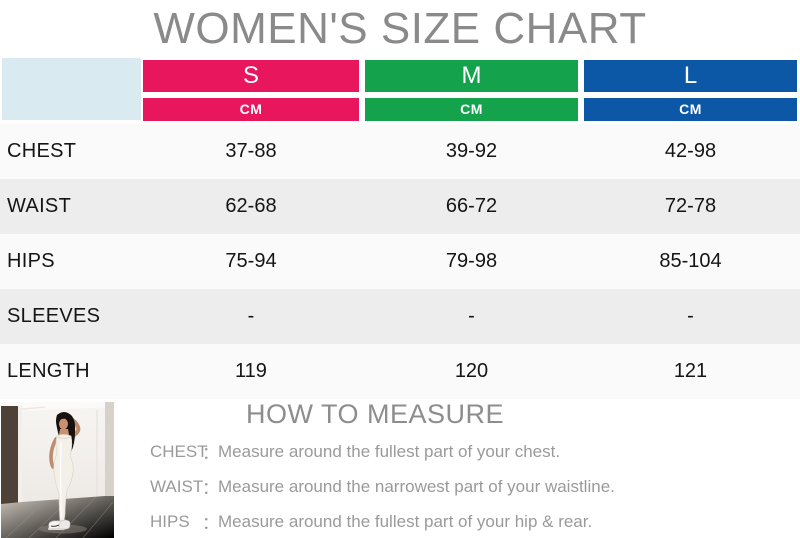 This screenshot has height=538, width=800. What do you see at coordinates (42, 151) in the screenshot?
I see `row-label: CHEST` at bounding box center [42, 151].